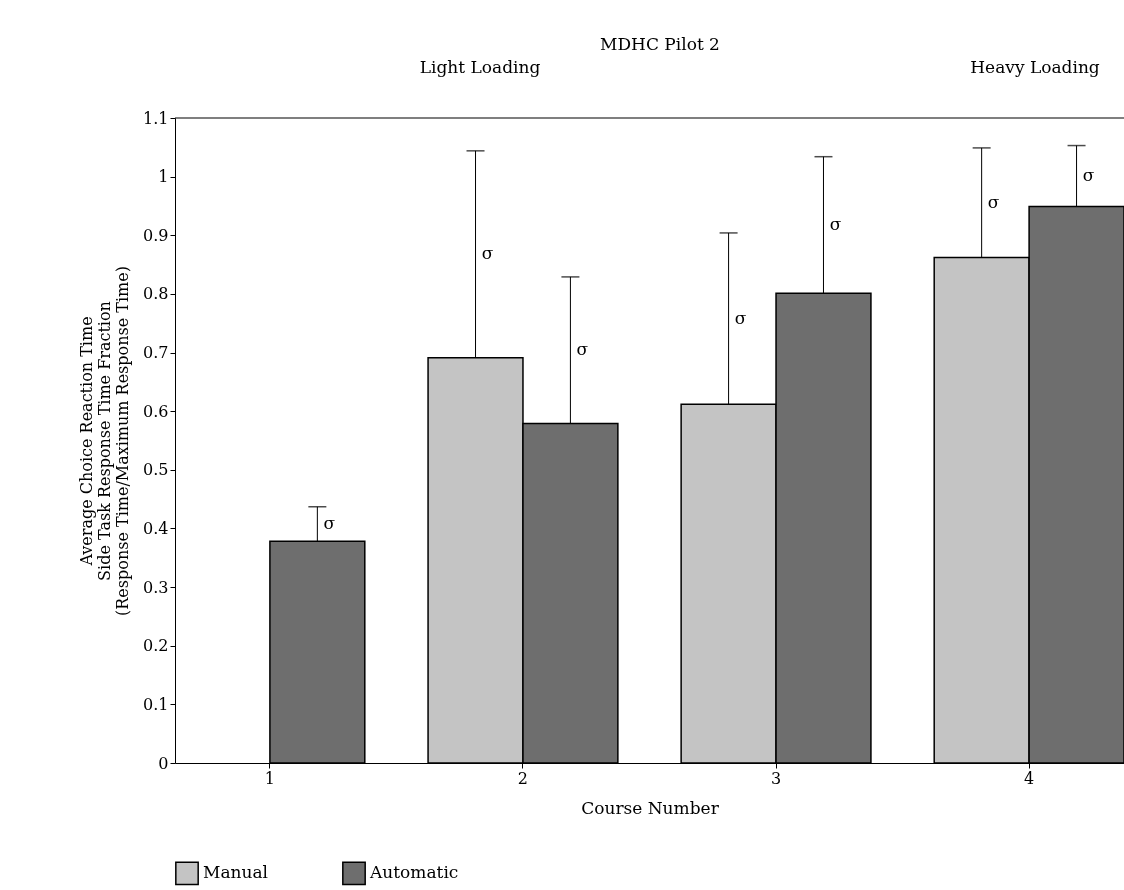 This screenshot has width=1124, height=890. I want to click on y-tick-label: 1.1, so click(156, 118).